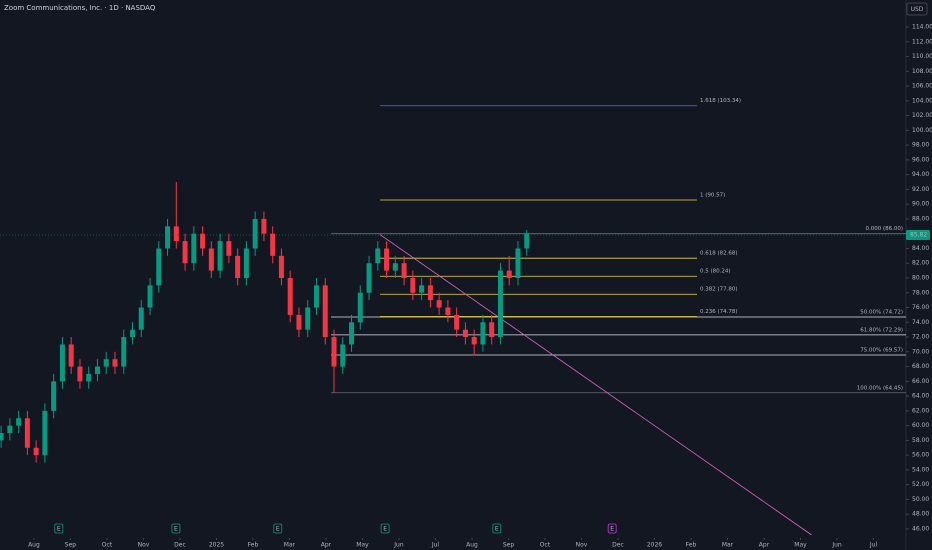 The height and width of the screenshot is (550, 932). I want to click on y-tick-label: 66.00, so click(920, 381).